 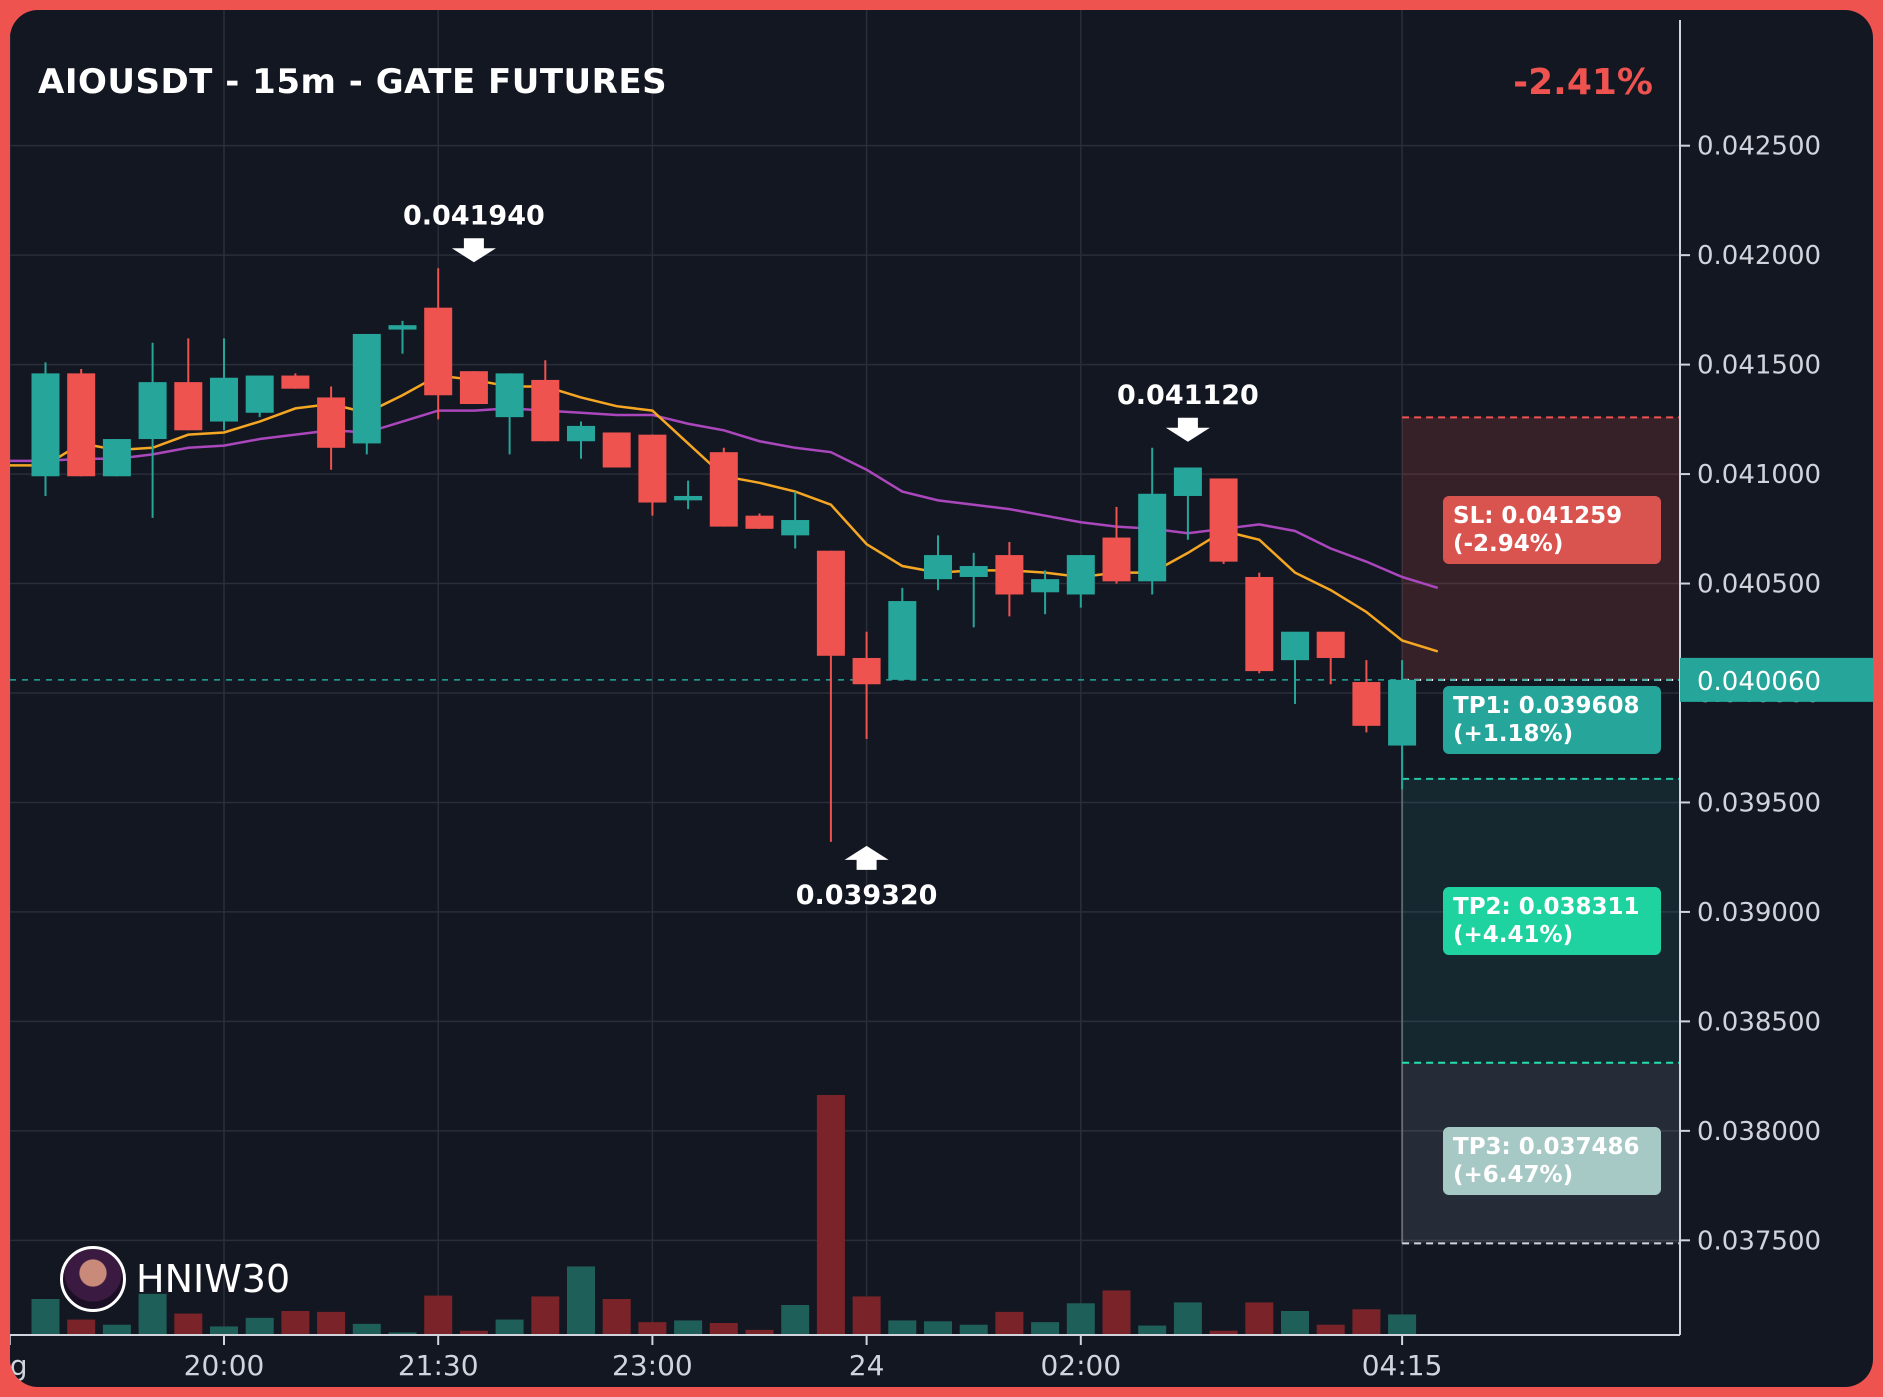 What do you see at coordinates (1759, 682) in the screenshot?
I see `current-price-label: 0.040060` at bounding box center [1759, 682].